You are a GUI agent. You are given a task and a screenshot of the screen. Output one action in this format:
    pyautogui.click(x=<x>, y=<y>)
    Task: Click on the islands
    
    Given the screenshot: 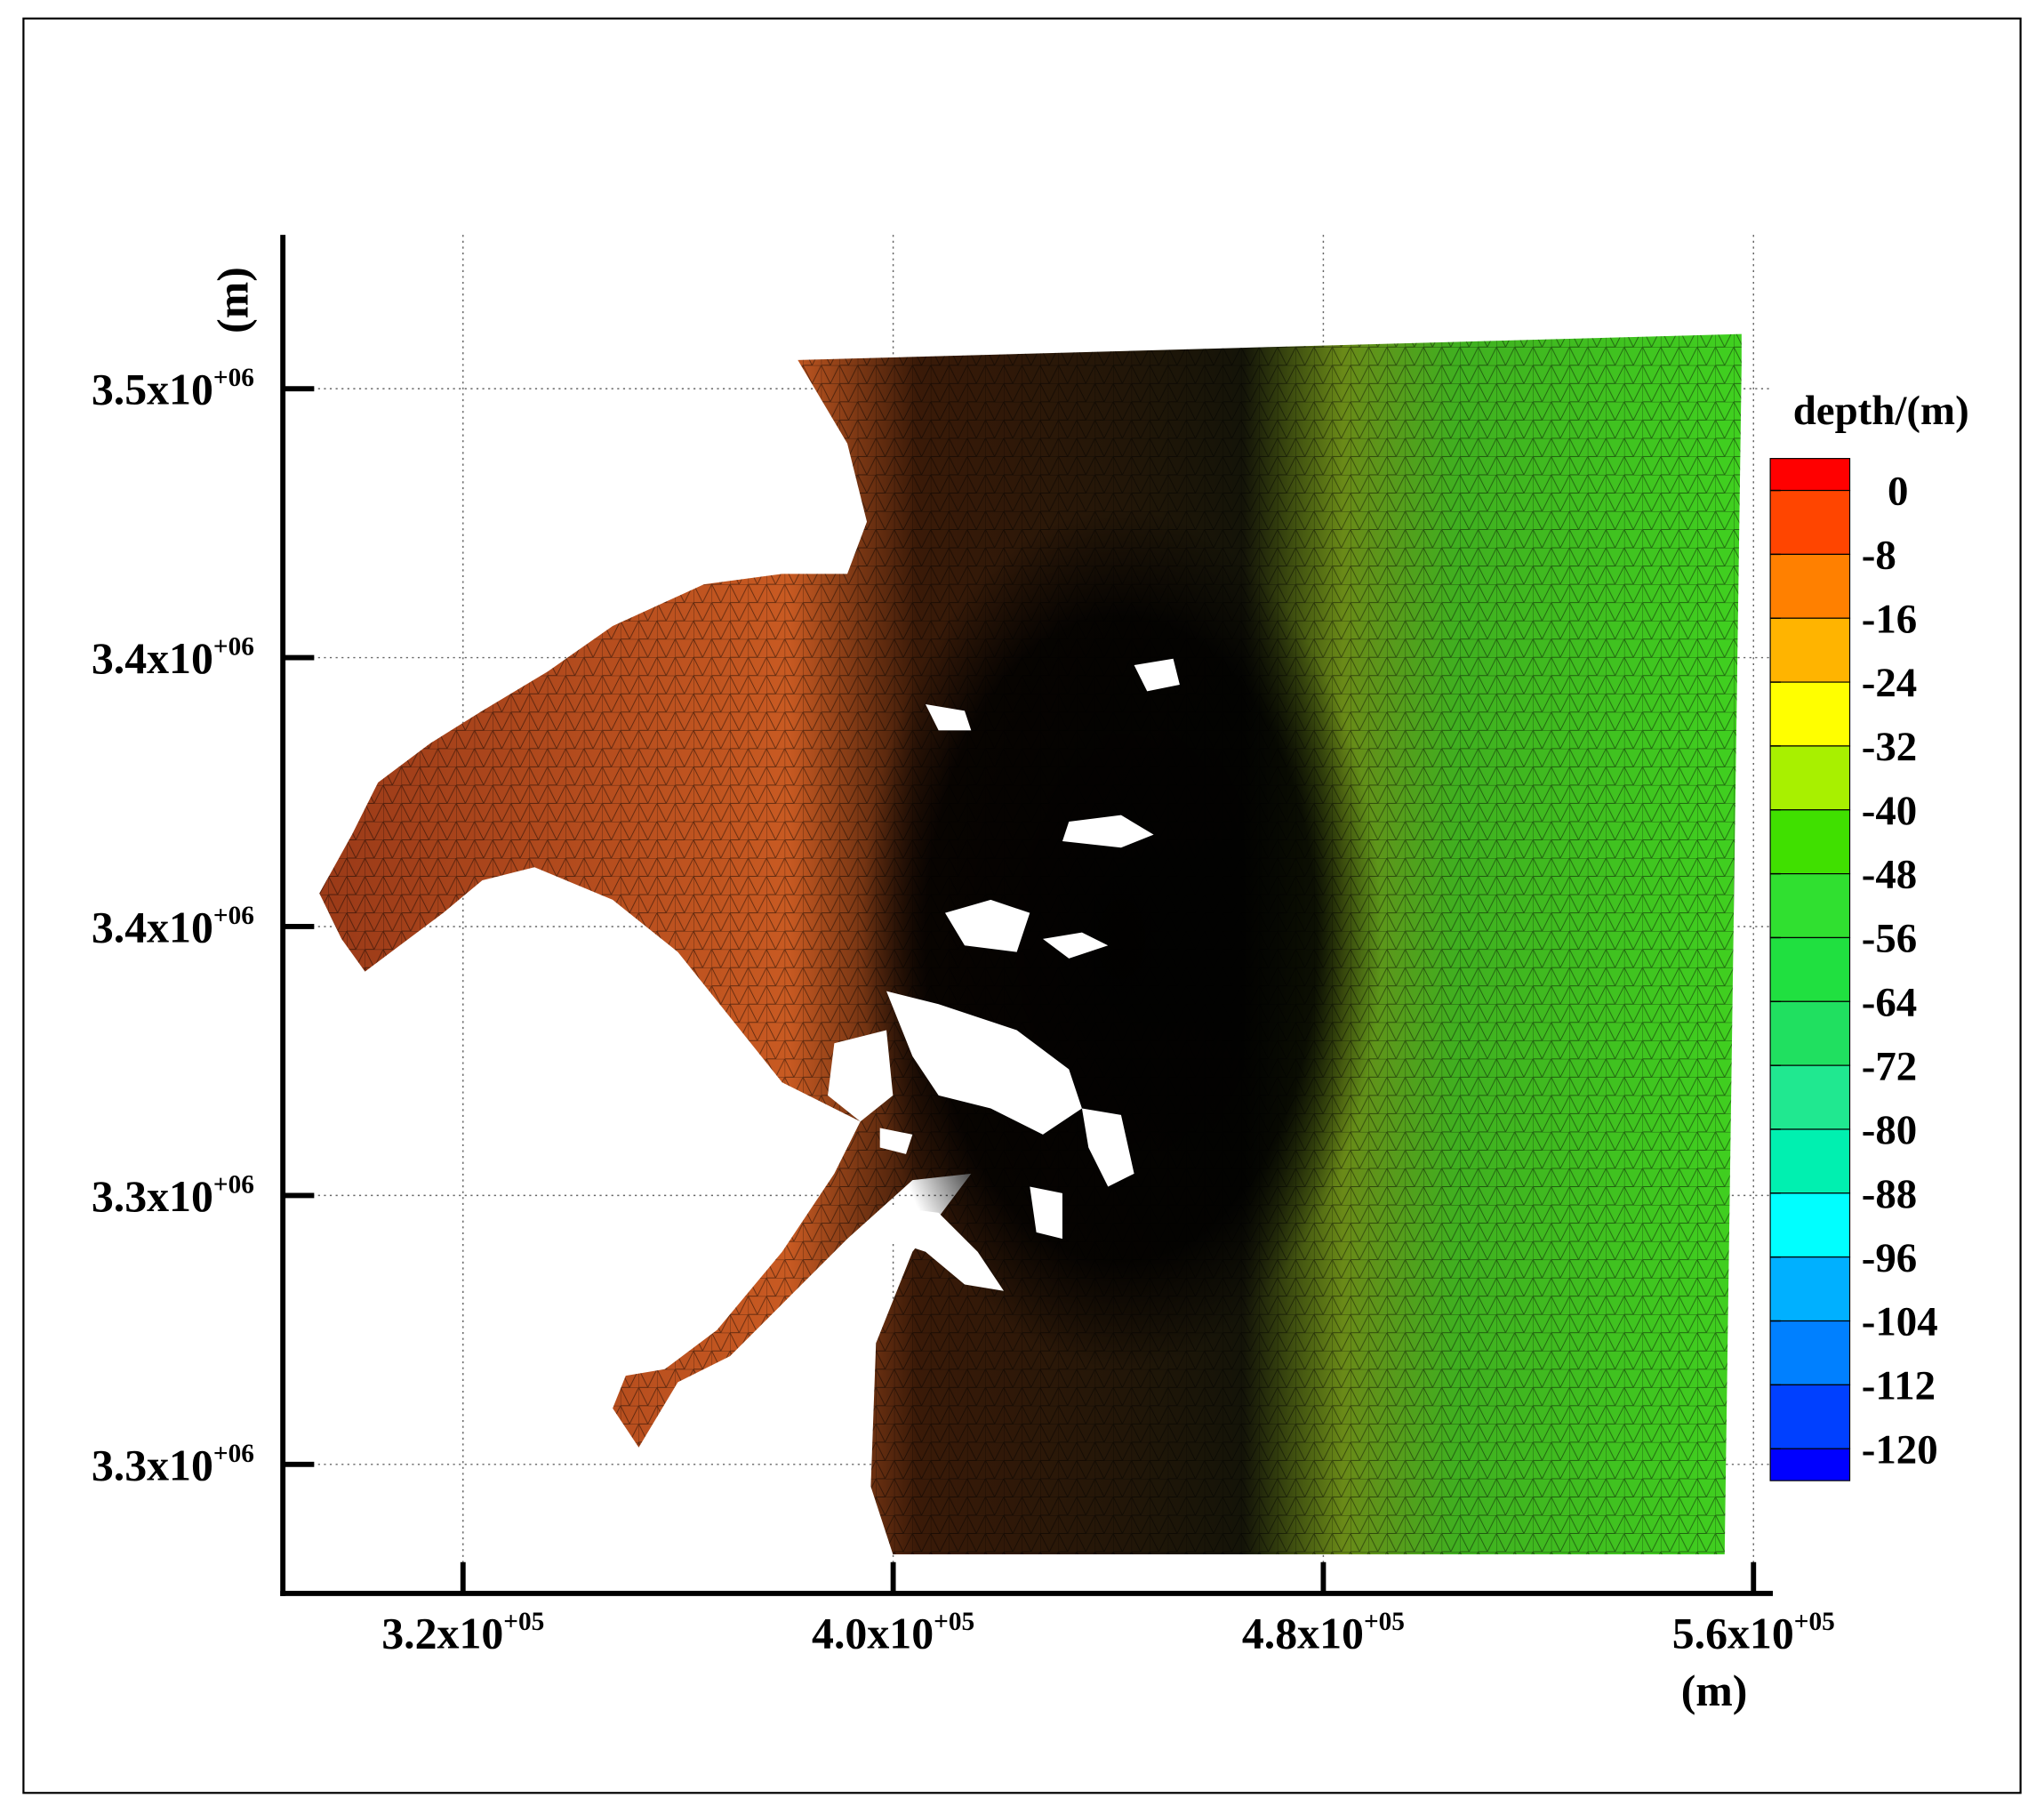 What is the action you would take?
    pyautogui.click(x=1004, y=975)
    